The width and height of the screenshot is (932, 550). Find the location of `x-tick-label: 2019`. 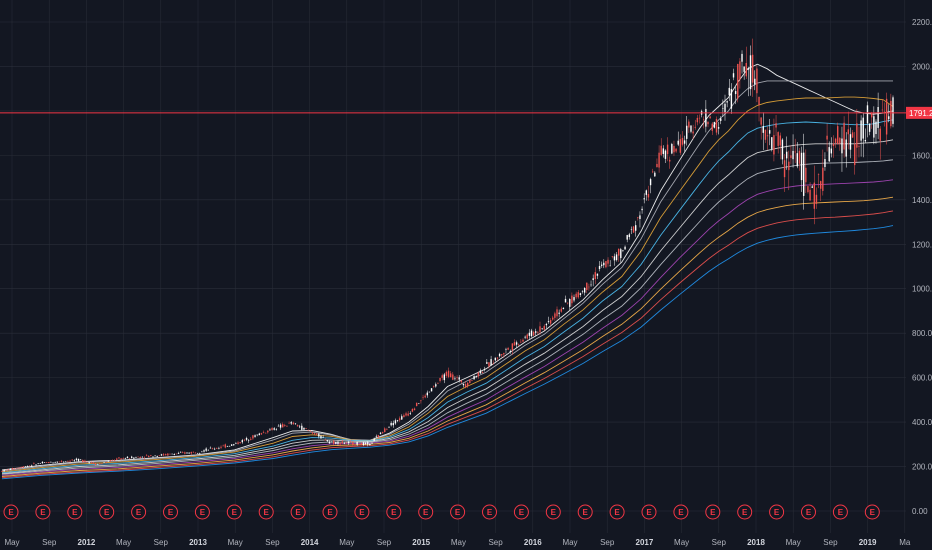

x-tick-label: 2019 is located at coordinates (868, 542).